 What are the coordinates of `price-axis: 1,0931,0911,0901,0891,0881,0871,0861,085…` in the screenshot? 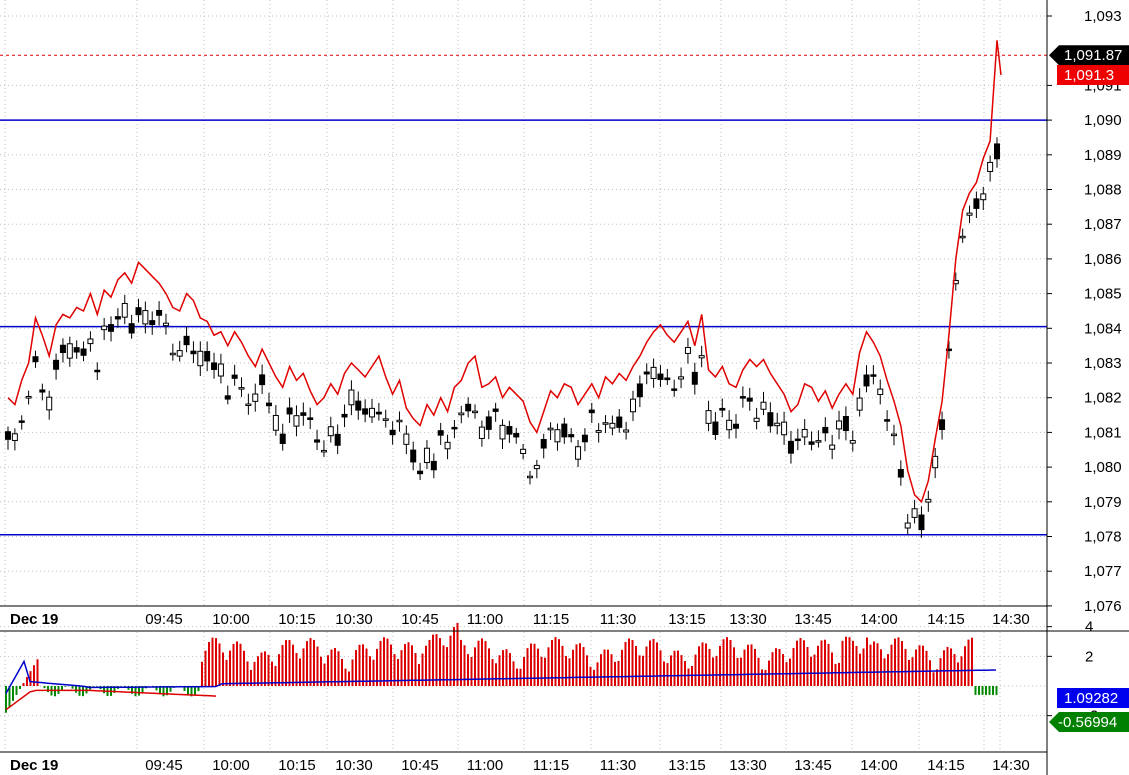 It's located at (1084, 311).